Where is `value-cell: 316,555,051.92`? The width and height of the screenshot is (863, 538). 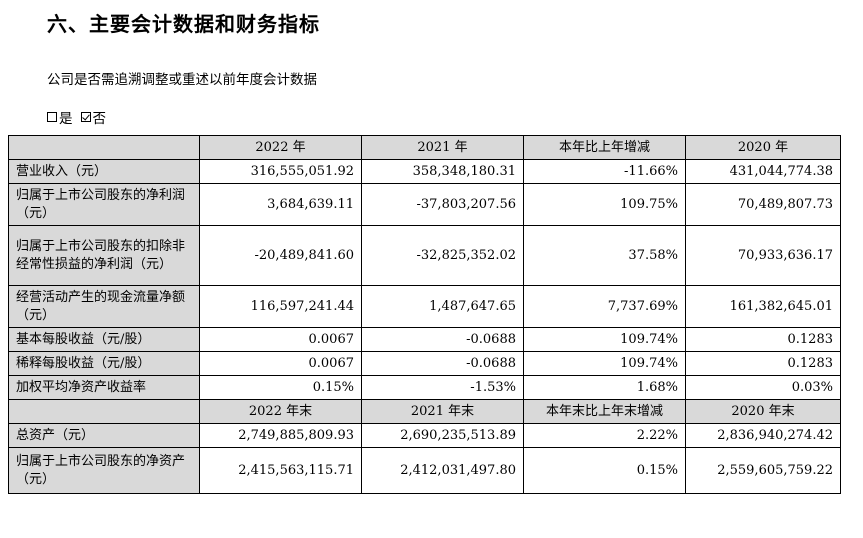
value-cell: 316,555,051.92 is located at coordinates (280, 171).